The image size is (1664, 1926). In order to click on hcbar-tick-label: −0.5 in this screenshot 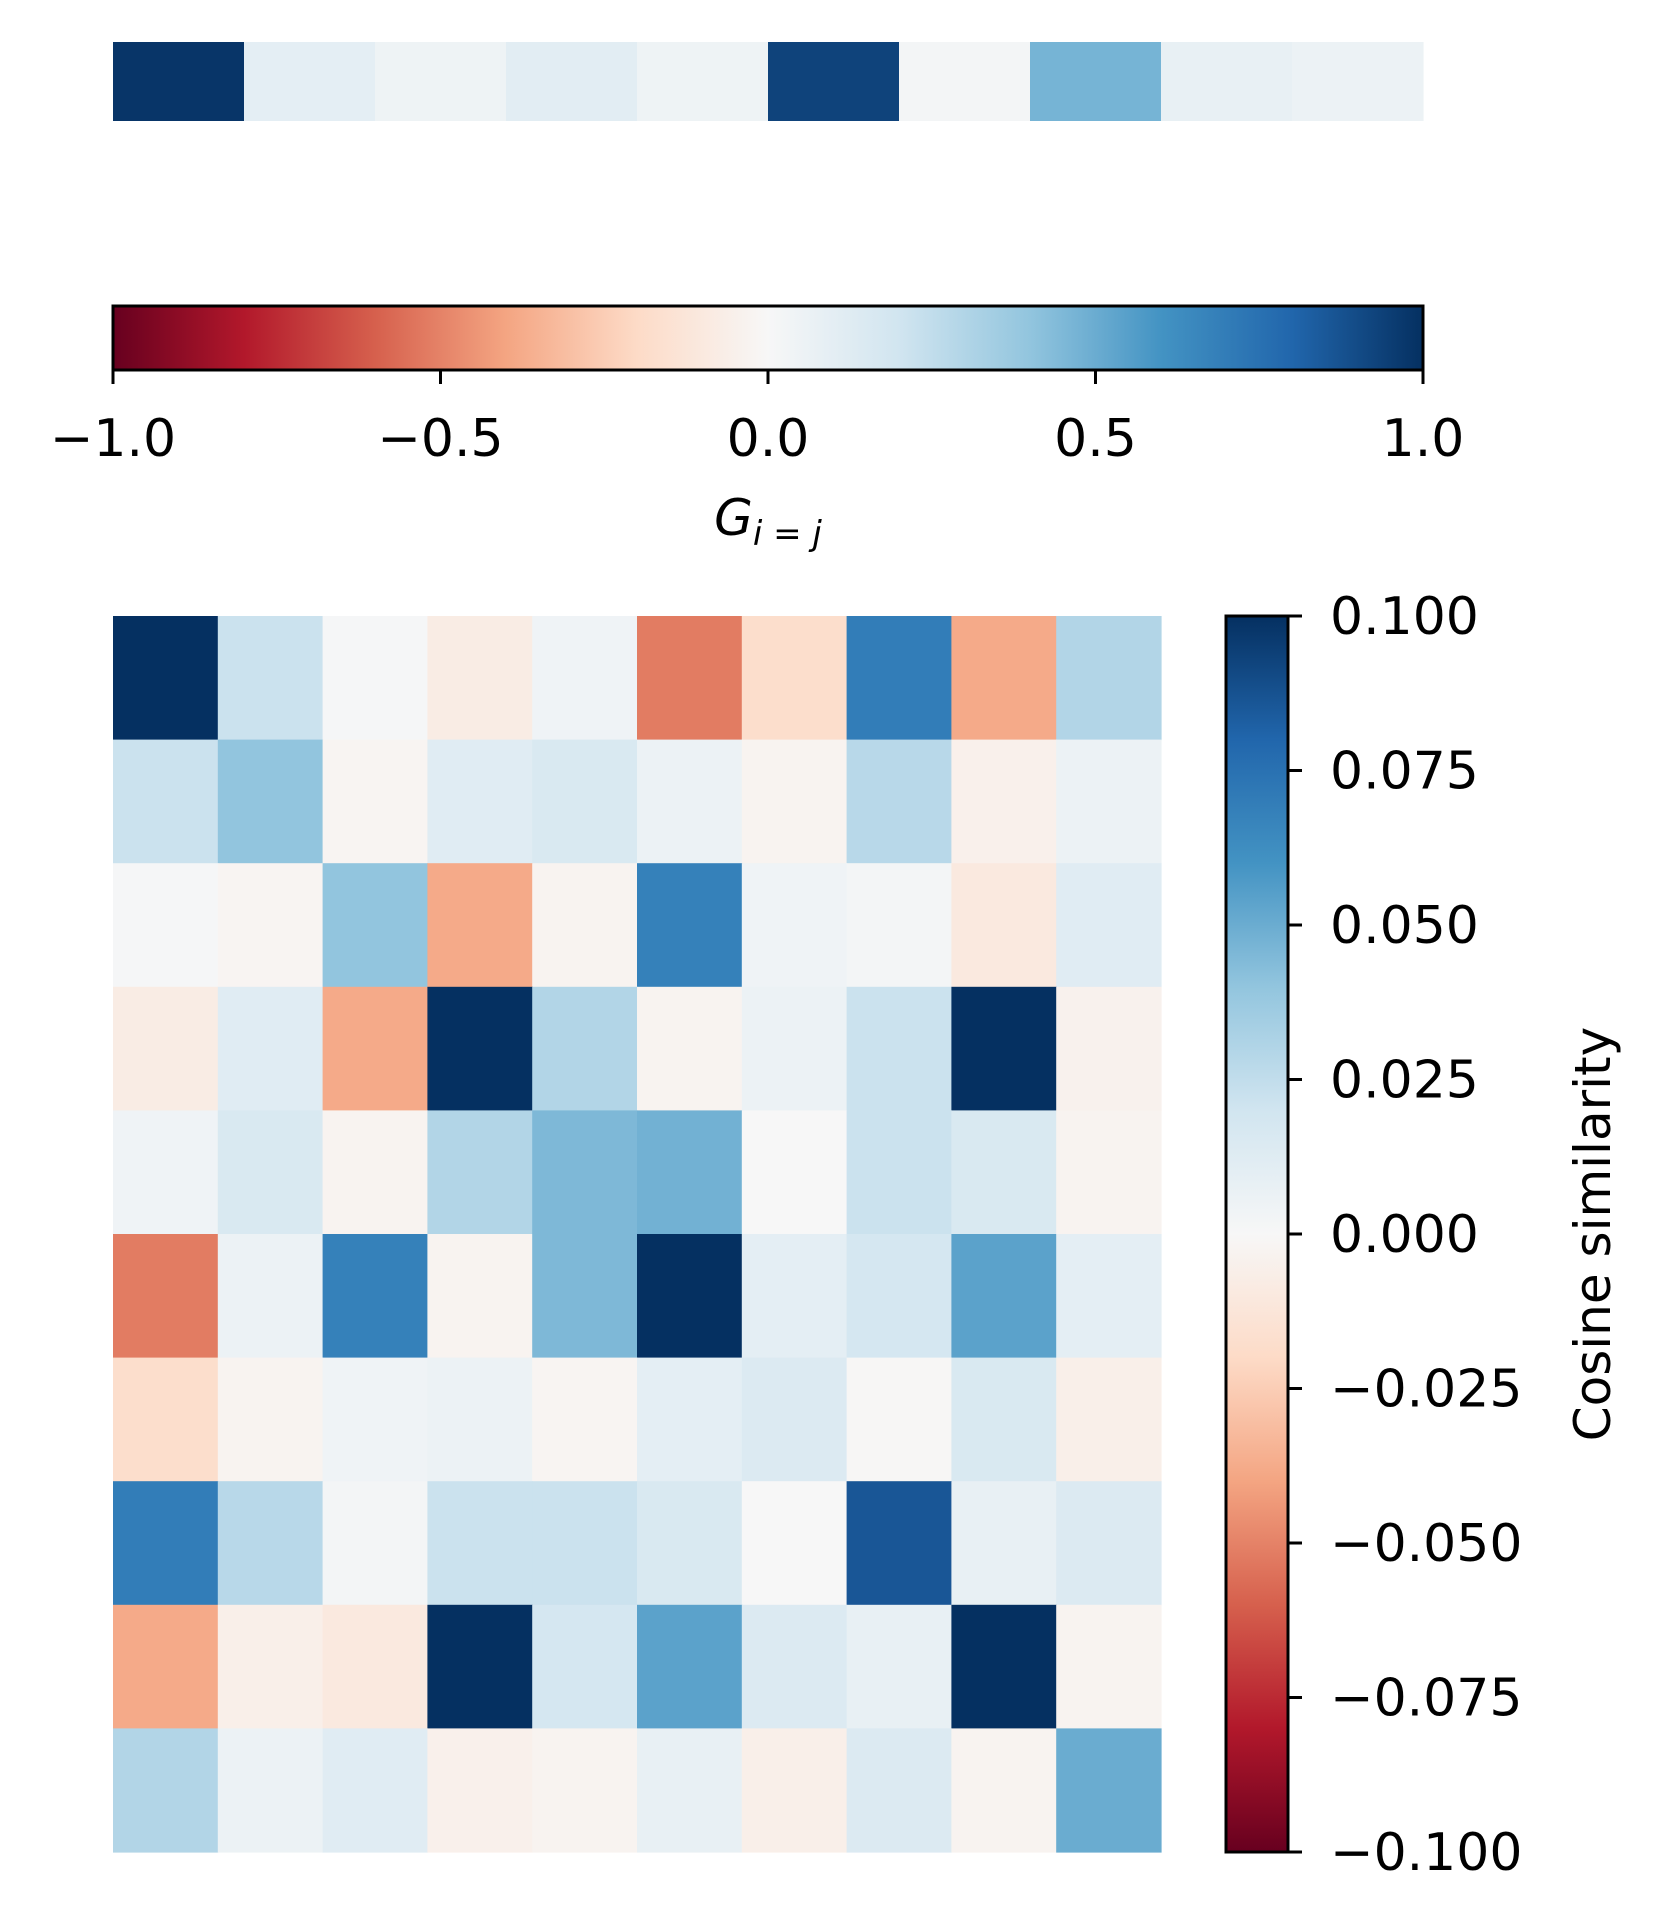, I will do `click(440, 439)`.